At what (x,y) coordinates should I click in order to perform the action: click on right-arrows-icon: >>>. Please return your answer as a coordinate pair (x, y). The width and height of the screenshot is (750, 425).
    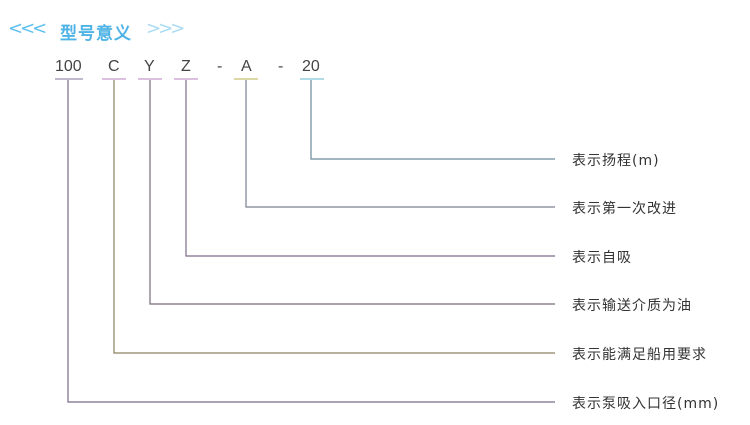
    Looking at the image, I should click on (165, 28).